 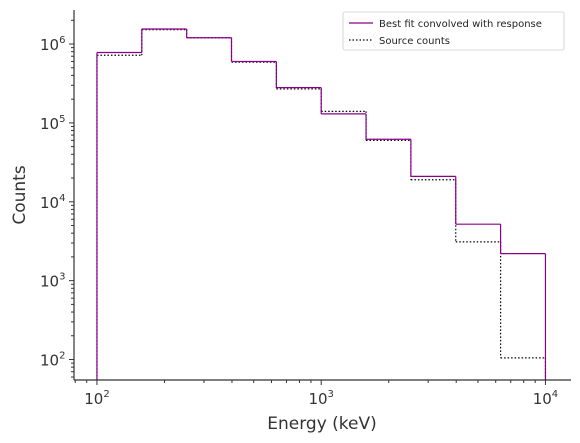 What do you see at coordinates (20, 194) in the screenshot?
I see `y-axis-label: Counts` at bounding box center [20, 194].